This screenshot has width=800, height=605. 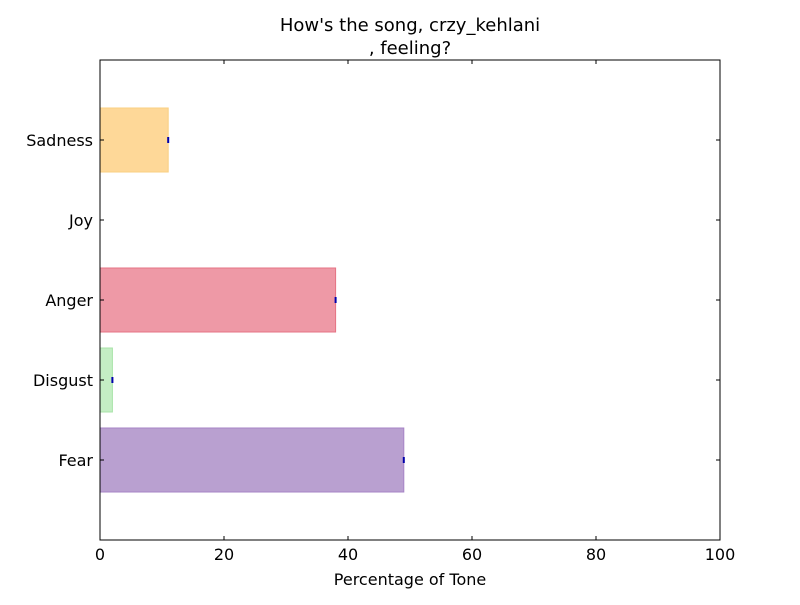 I want to click on y-tick-label-sadness: Sadness, so click(x=59, y=140).